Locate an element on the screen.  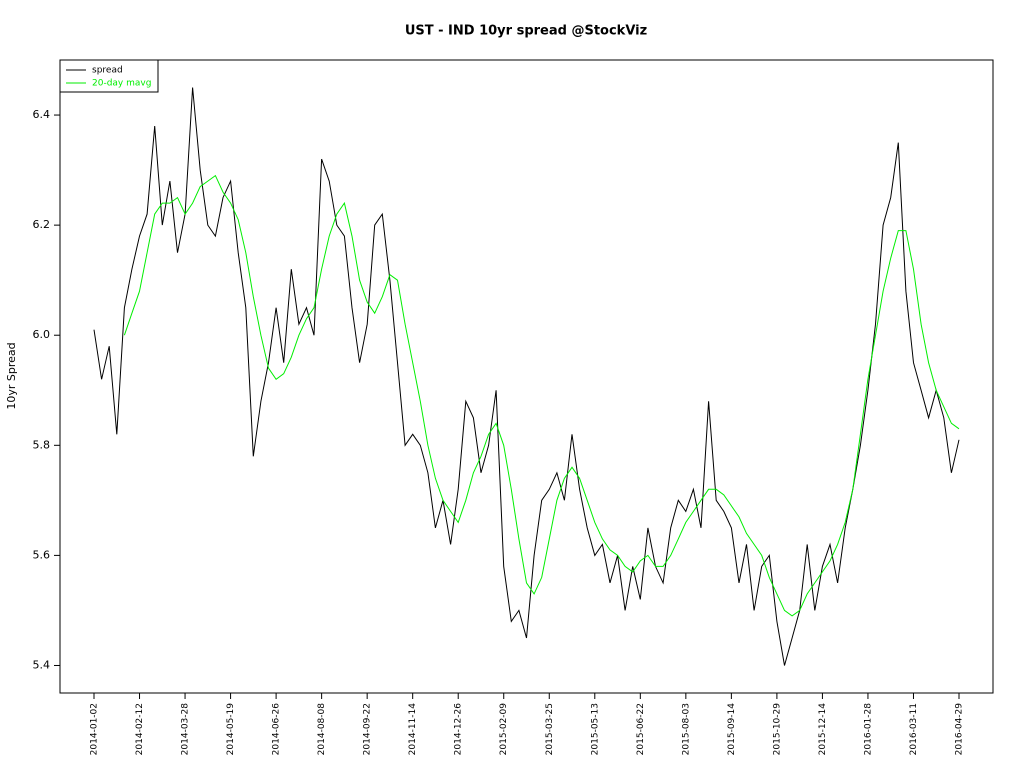
x-tick-label: 2016-03-11 is located at coordinates (914, 729).